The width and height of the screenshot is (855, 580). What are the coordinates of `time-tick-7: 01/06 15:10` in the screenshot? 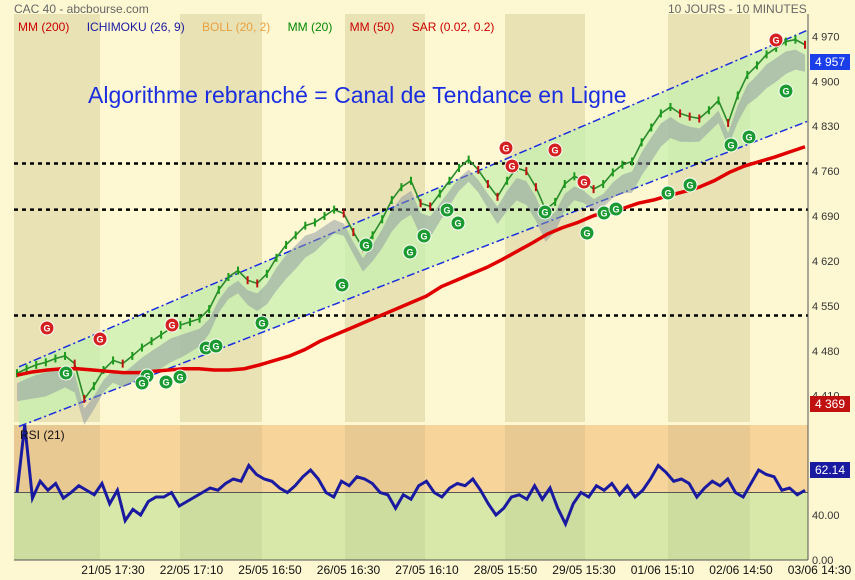 It's located at (663, 570).